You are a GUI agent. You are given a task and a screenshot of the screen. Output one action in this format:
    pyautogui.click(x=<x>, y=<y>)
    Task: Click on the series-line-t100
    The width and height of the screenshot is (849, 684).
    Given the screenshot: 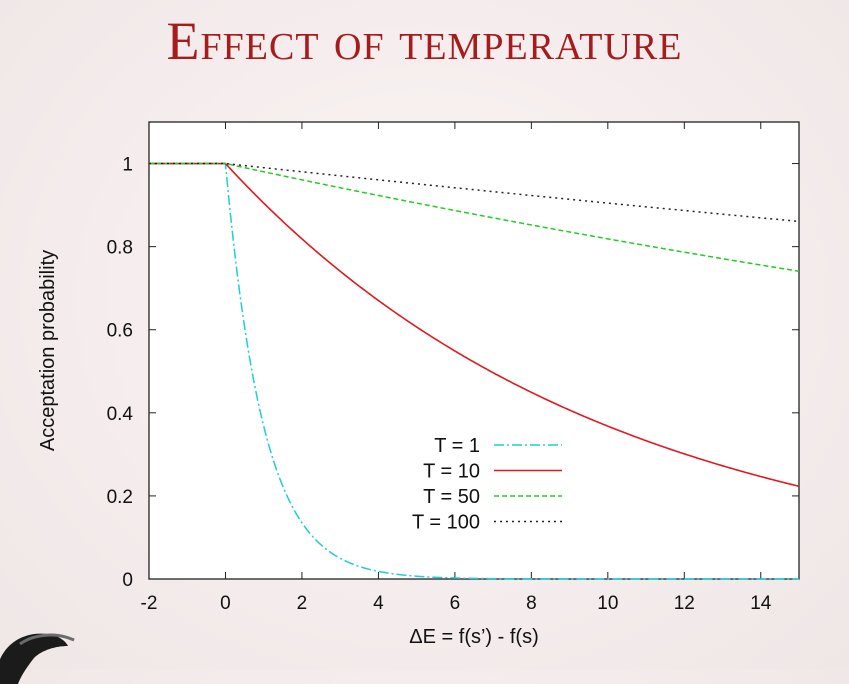 What is the action you would take?
    pyautogui.click(x=474, y=192)
    